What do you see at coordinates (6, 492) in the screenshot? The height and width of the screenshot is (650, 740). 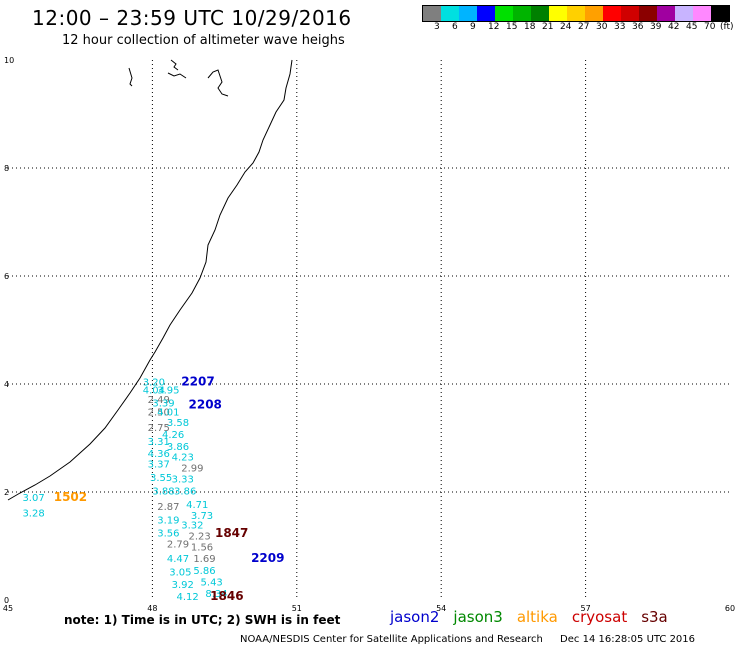 I see `y-tick-label: 2` at bounding box center [6, 492].